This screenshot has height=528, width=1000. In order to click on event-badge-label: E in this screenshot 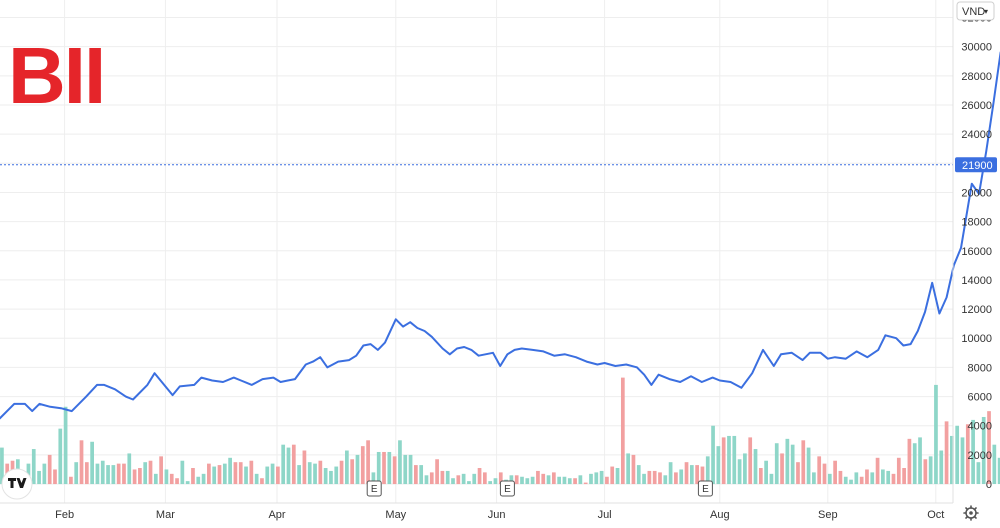, I will do `click(507, 489)`.